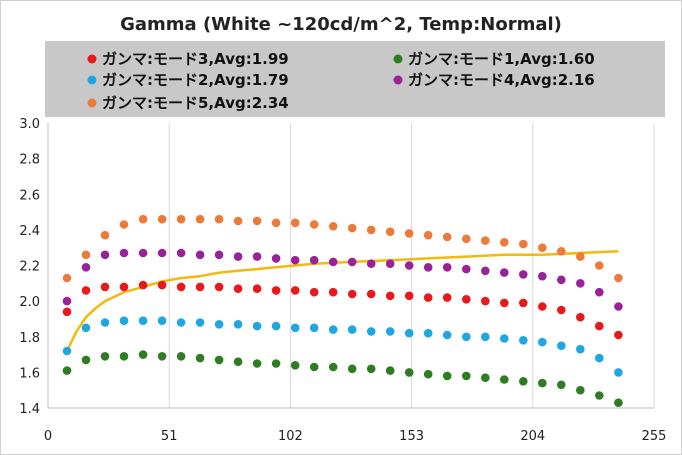  I want to click on y-tick-label: 1.6, so click(29, 373).